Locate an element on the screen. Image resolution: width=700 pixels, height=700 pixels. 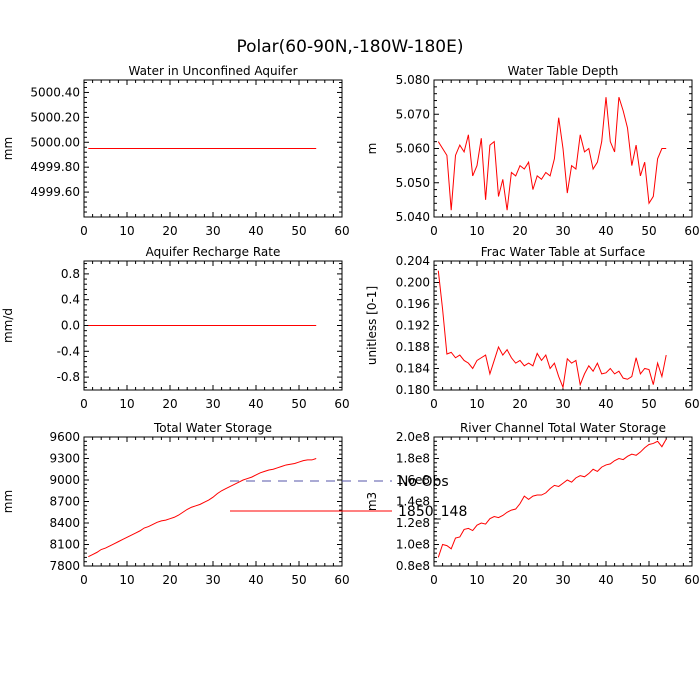
legend-label: No Obs is located at coordinates (423, 482).